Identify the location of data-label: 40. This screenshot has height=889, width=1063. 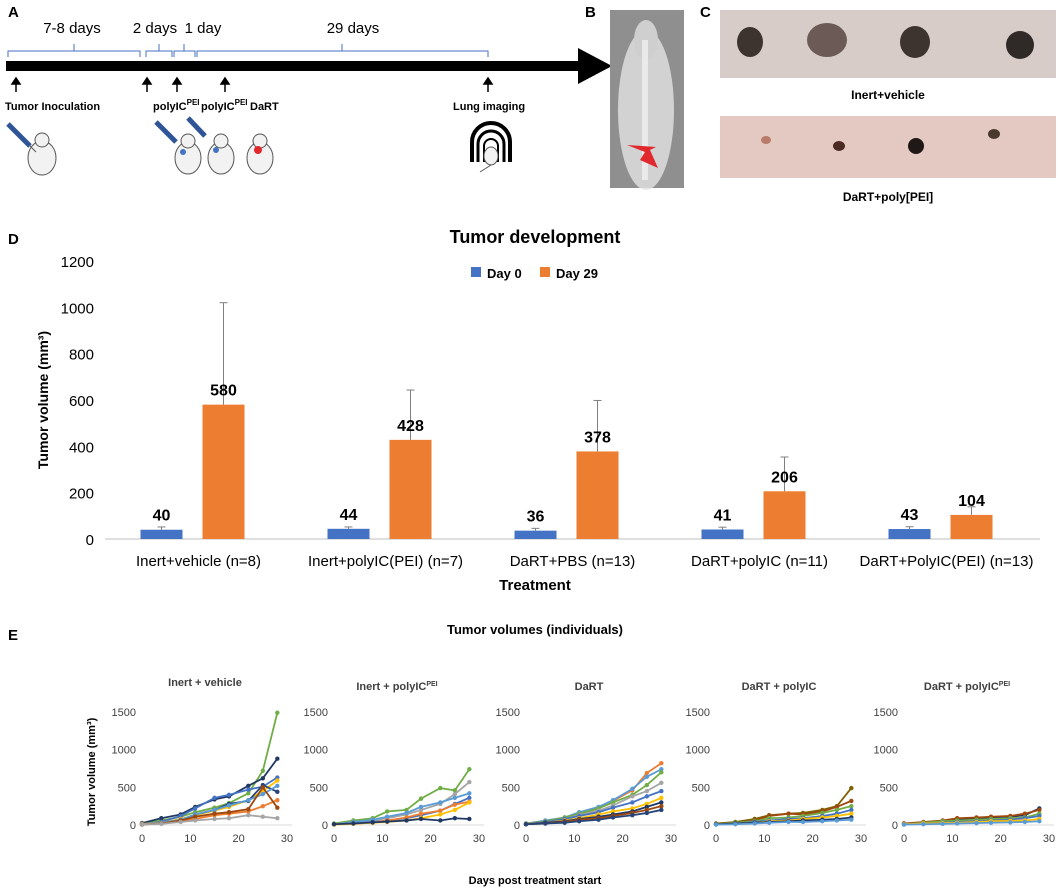
(162, 516).